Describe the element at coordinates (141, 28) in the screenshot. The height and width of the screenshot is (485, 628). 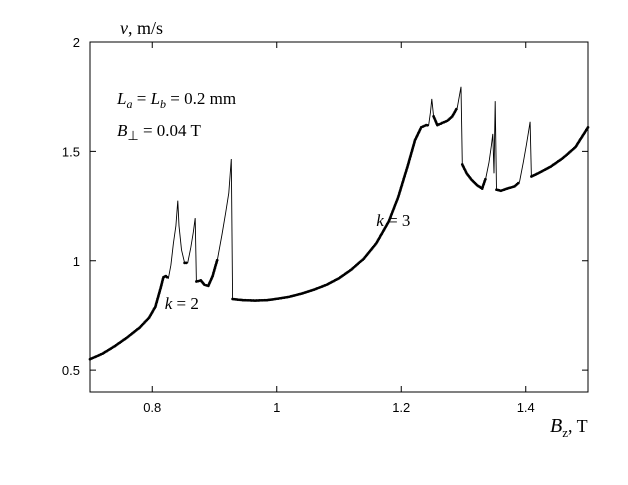
I see `y-axis-title: v, m/s` at that location.